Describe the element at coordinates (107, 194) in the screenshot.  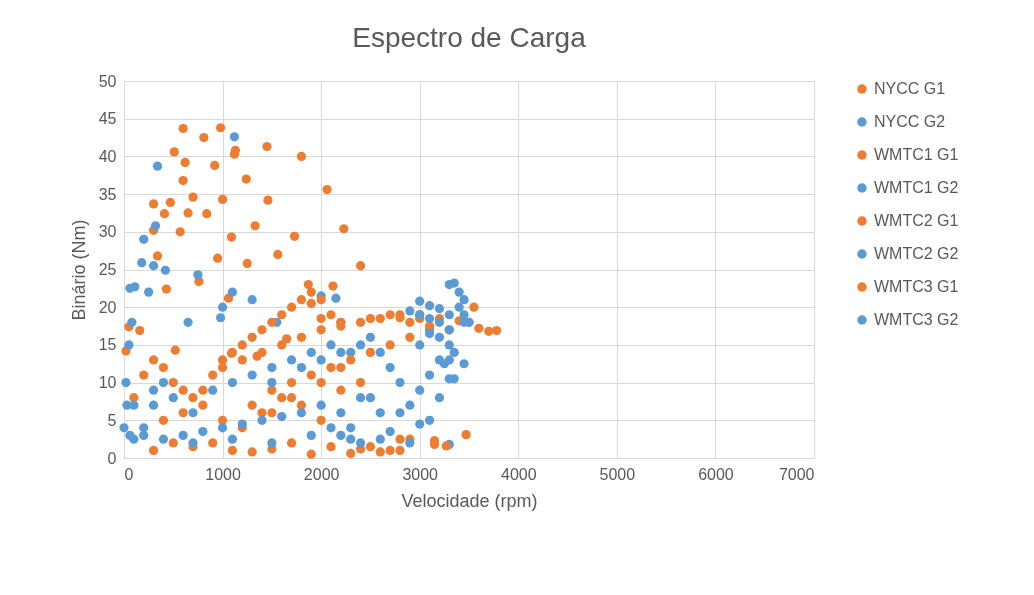
I see `y-tick-label: 35` at that location.